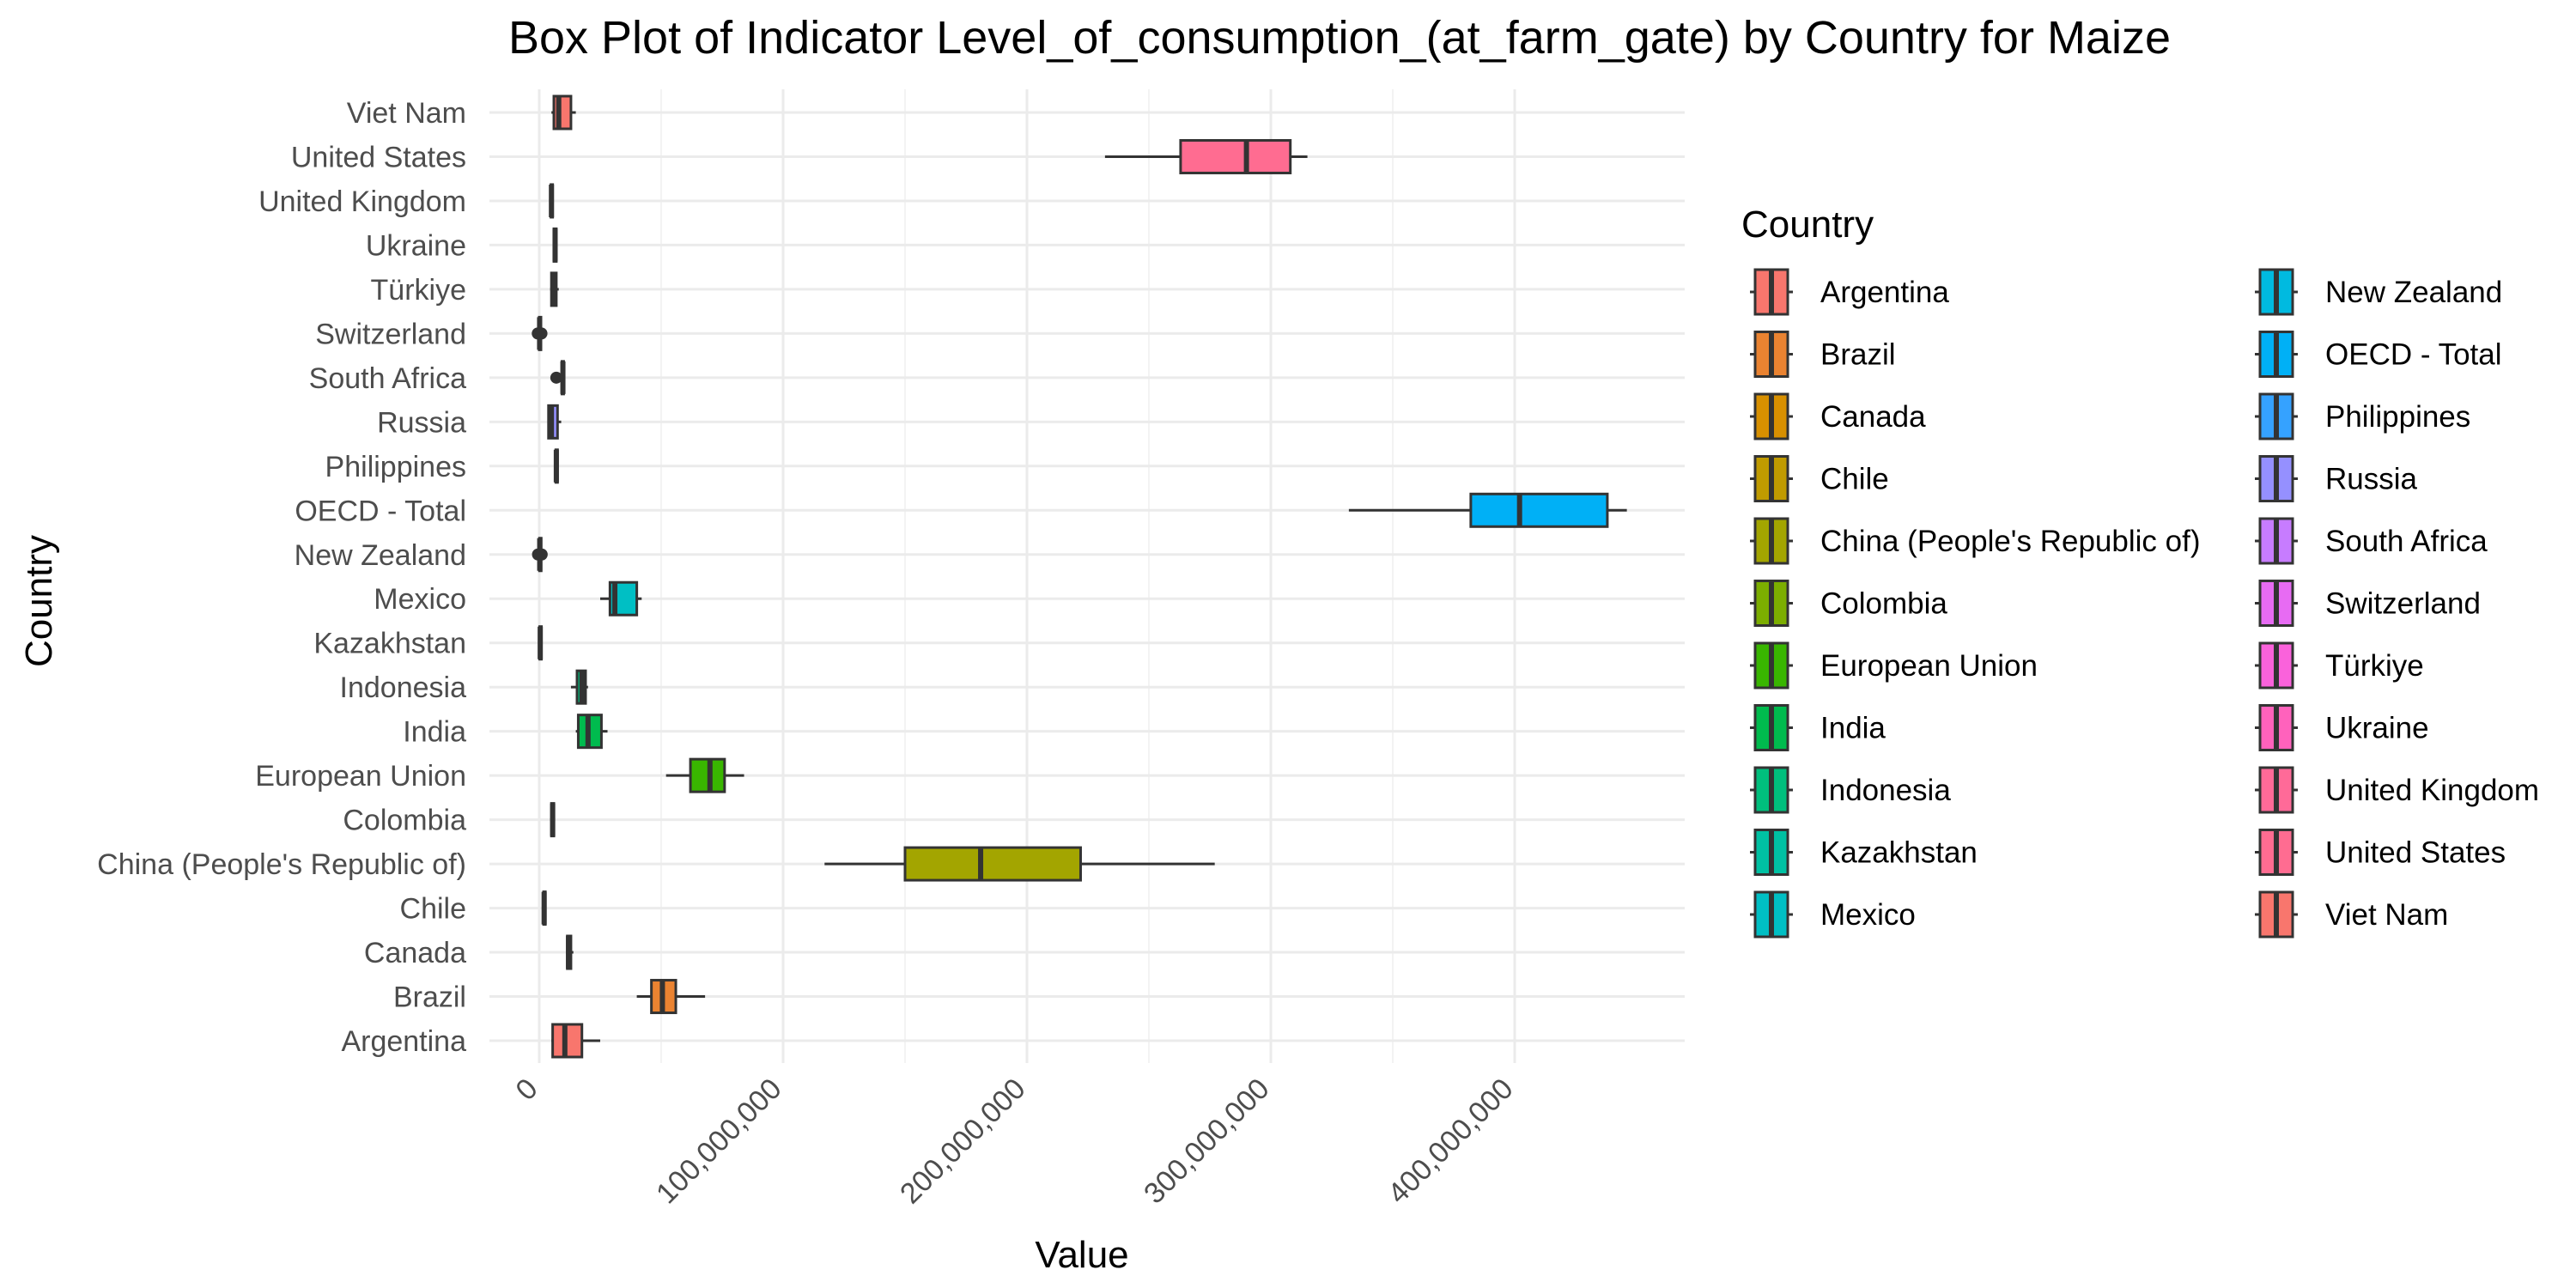  I want to click on legend-item-oecd-total: OECD - Total, so click(2378, 355).